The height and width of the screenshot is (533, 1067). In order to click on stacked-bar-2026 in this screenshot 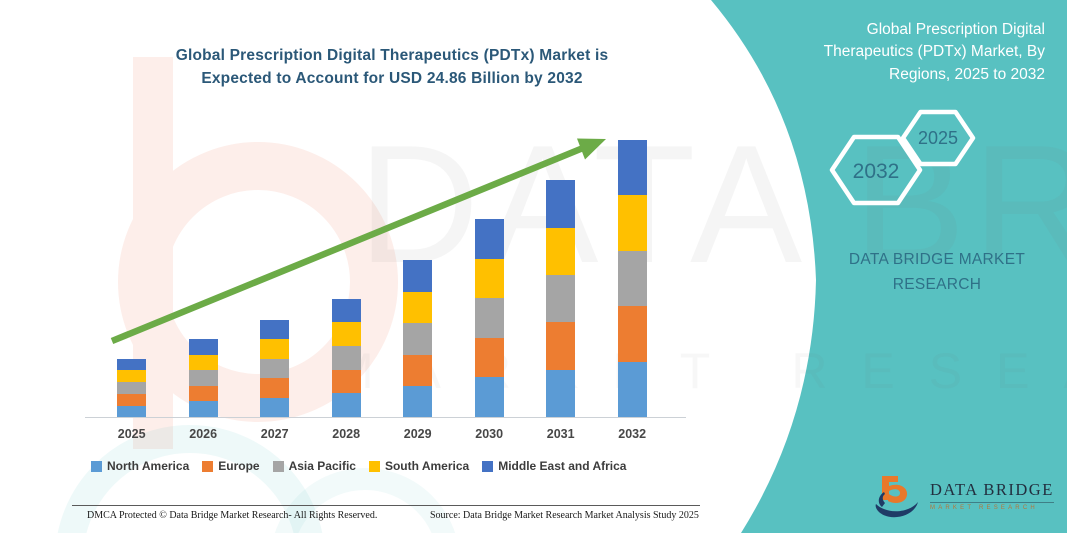, I will do `click(203, 378)`.